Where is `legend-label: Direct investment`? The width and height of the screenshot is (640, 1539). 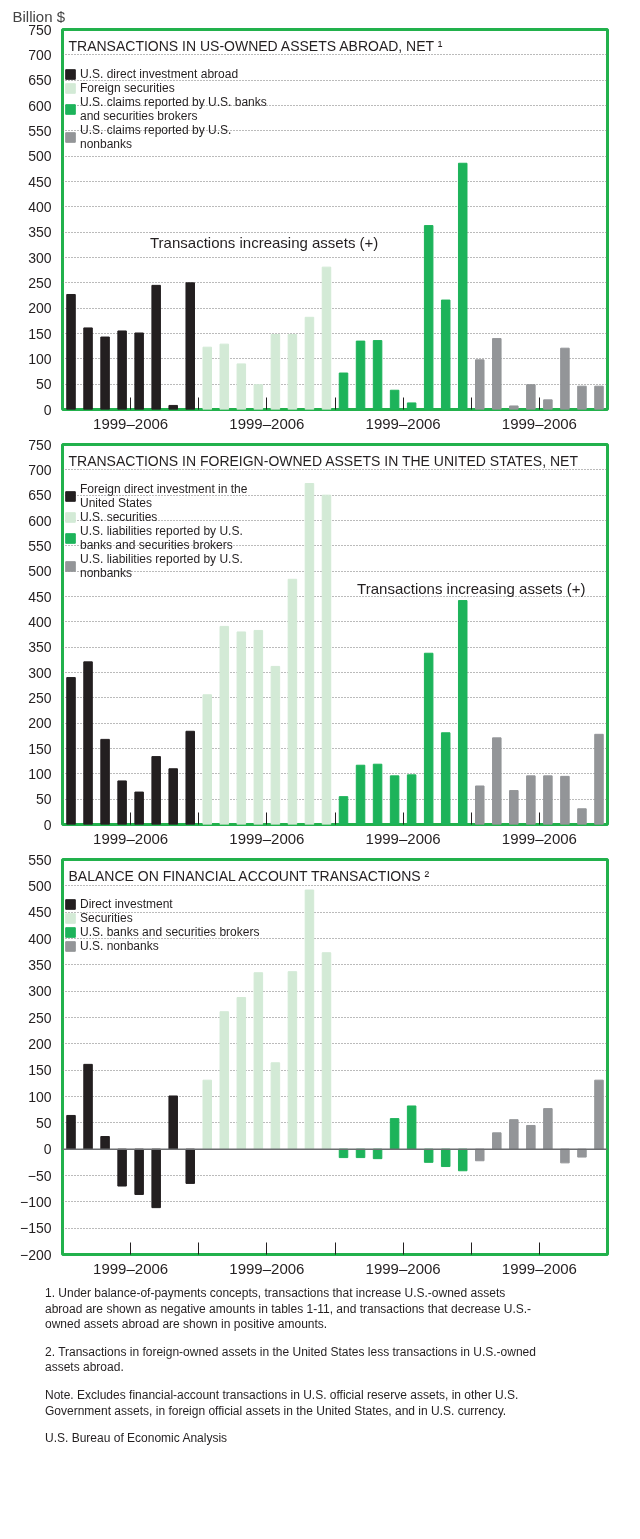
legend-label: Direct investment is located at coordinates (126, 904).